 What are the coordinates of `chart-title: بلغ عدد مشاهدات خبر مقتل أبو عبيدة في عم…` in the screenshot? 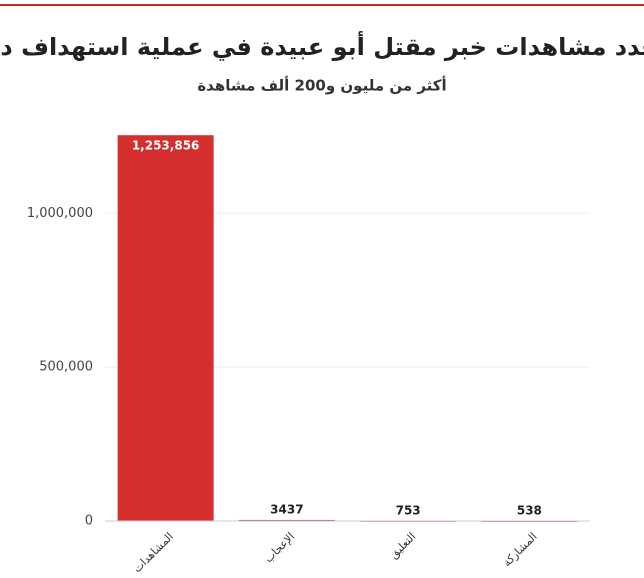 It's located at (322, 46).